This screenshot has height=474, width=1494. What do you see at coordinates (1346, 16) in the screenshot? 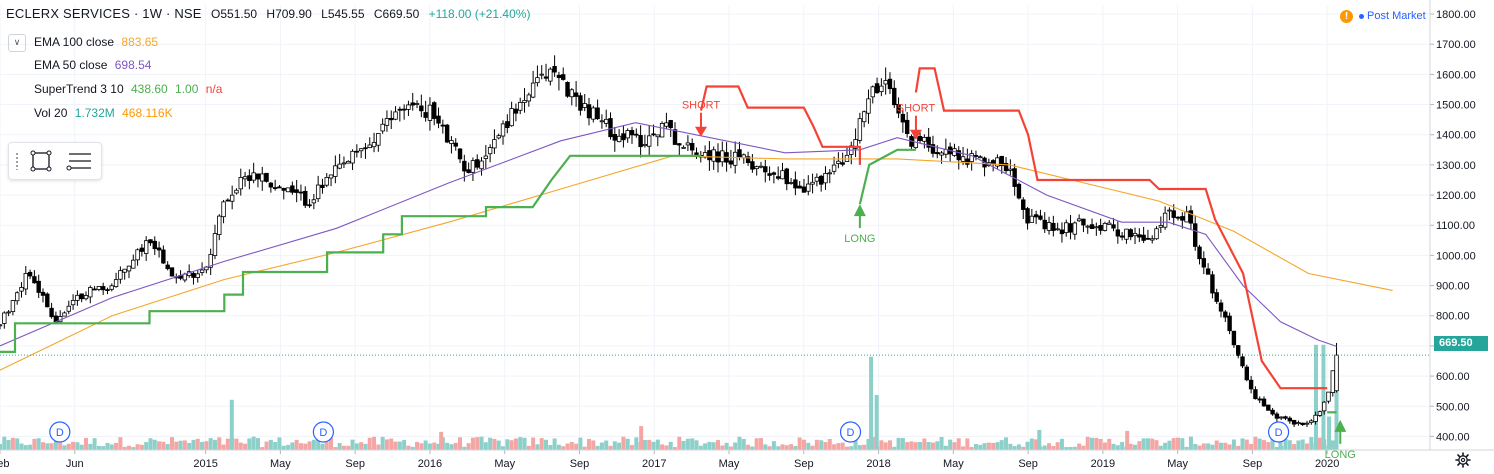
I see `warning-icon: !` at bounding box center [1346, 16].